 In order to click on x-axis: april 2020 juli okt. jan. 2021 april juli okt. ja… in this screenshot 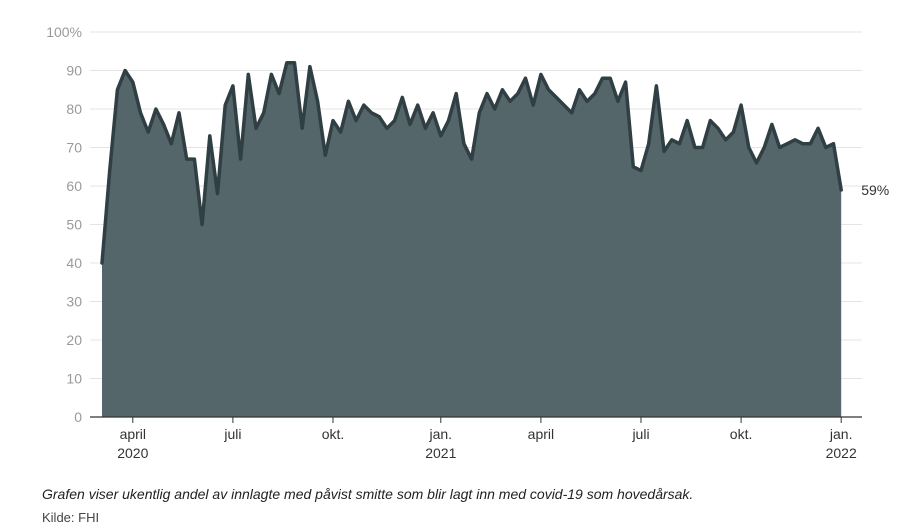, I will do `click(476, 438)`.